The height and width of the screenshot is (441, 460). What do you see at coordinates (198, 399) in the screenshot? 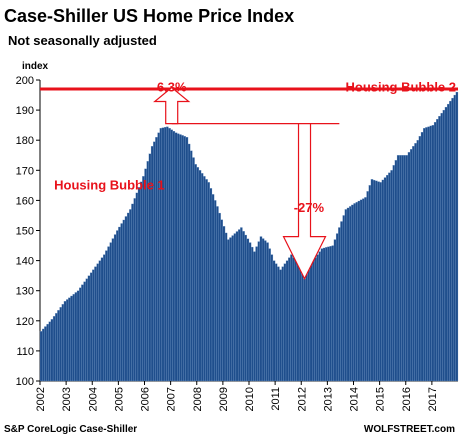
I see `x-tick-label: 2008` at bounding box center [198, 399].